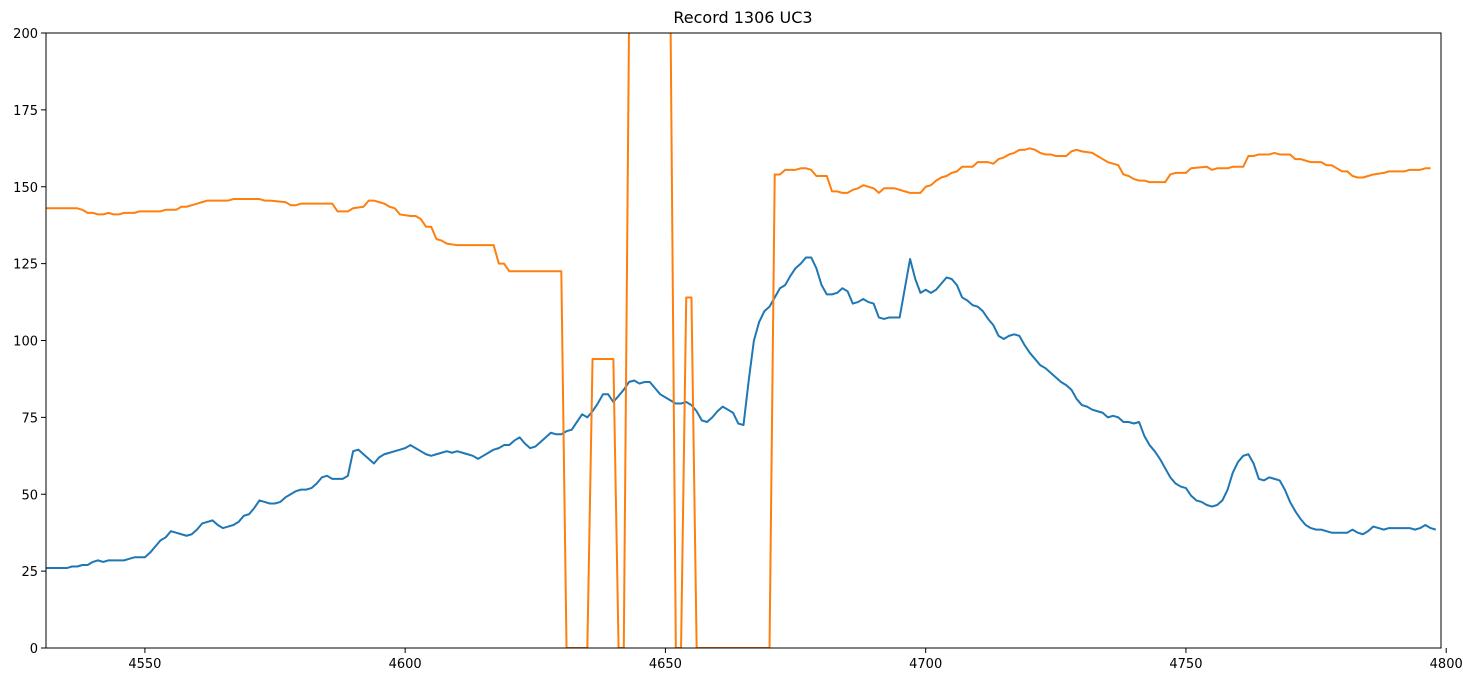 The height and width of the screenshot is (682, 1463). Describe the element at coordinates (25, 188) in the screenshot. I see `y-tick-label: 150` at that location.